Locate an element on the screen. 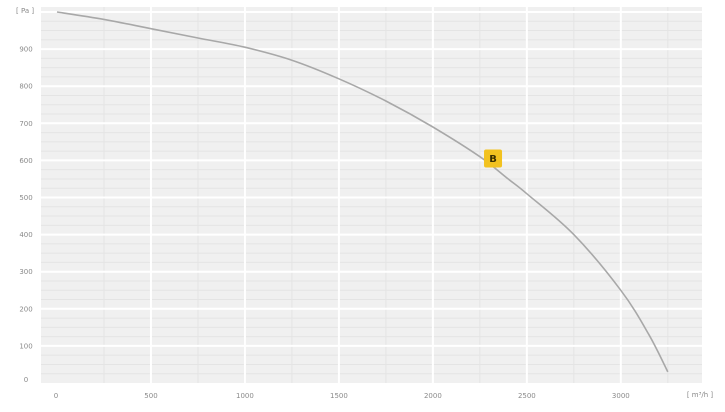  annotations: B is located at coordinates (493, 158).